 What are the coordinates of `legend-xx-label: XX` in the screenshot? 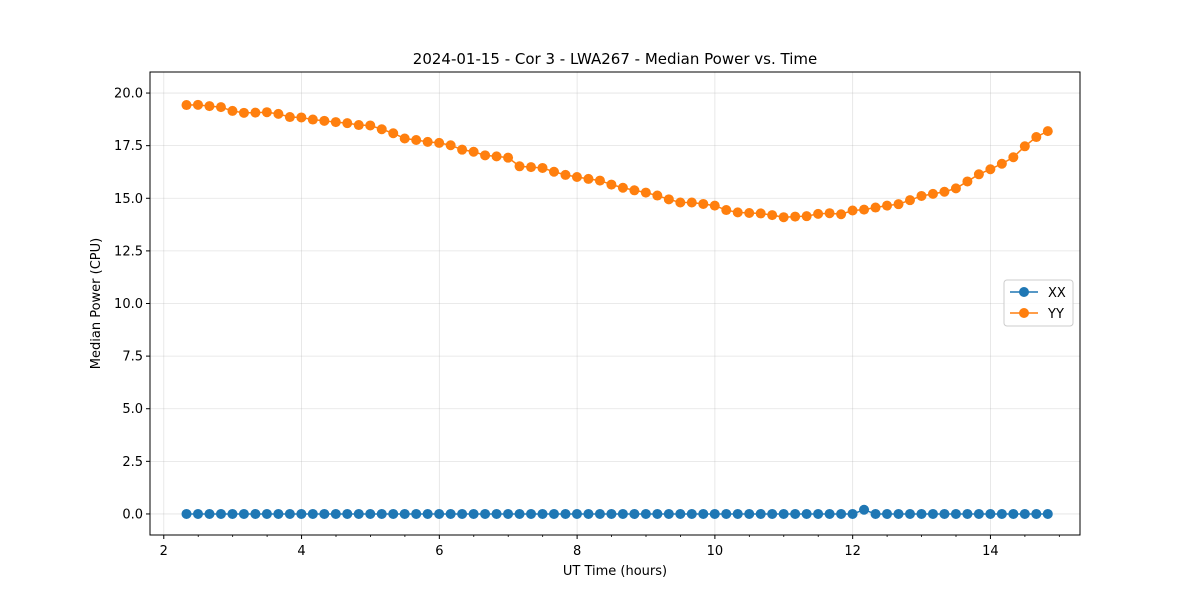 It's located at (1057, 293).